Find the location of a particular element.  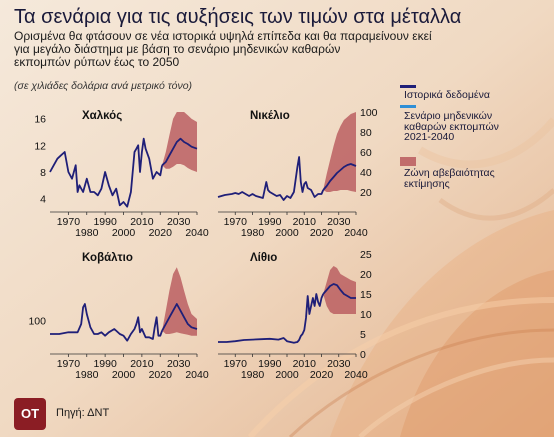

y-tick-label: 60 is located at coordinates (366, 153).